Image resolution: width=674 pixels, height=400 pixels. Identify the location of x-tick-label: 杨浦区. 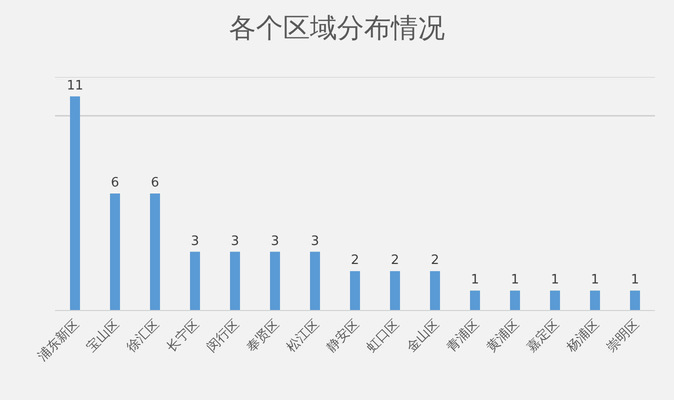
(582, 336).